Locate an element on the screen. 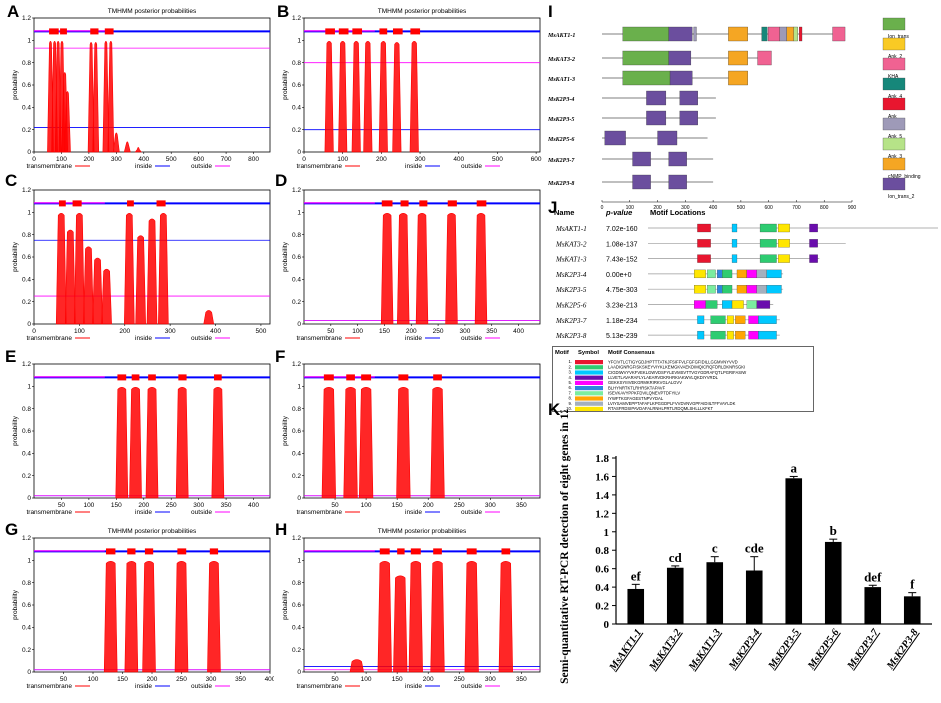  x-tick-label: MsKAT3-2 is located at coordinates (665, 650).